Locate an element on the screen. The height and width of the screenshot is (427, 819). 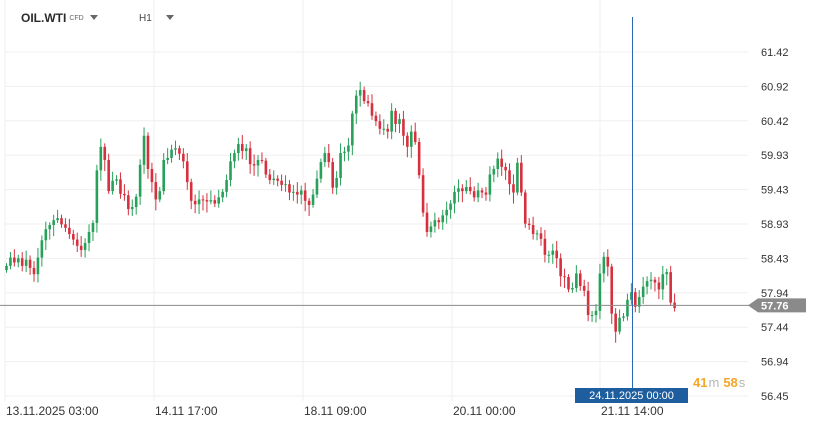
timeframe-chevron-down-icon is located at coordinates (170, 17).